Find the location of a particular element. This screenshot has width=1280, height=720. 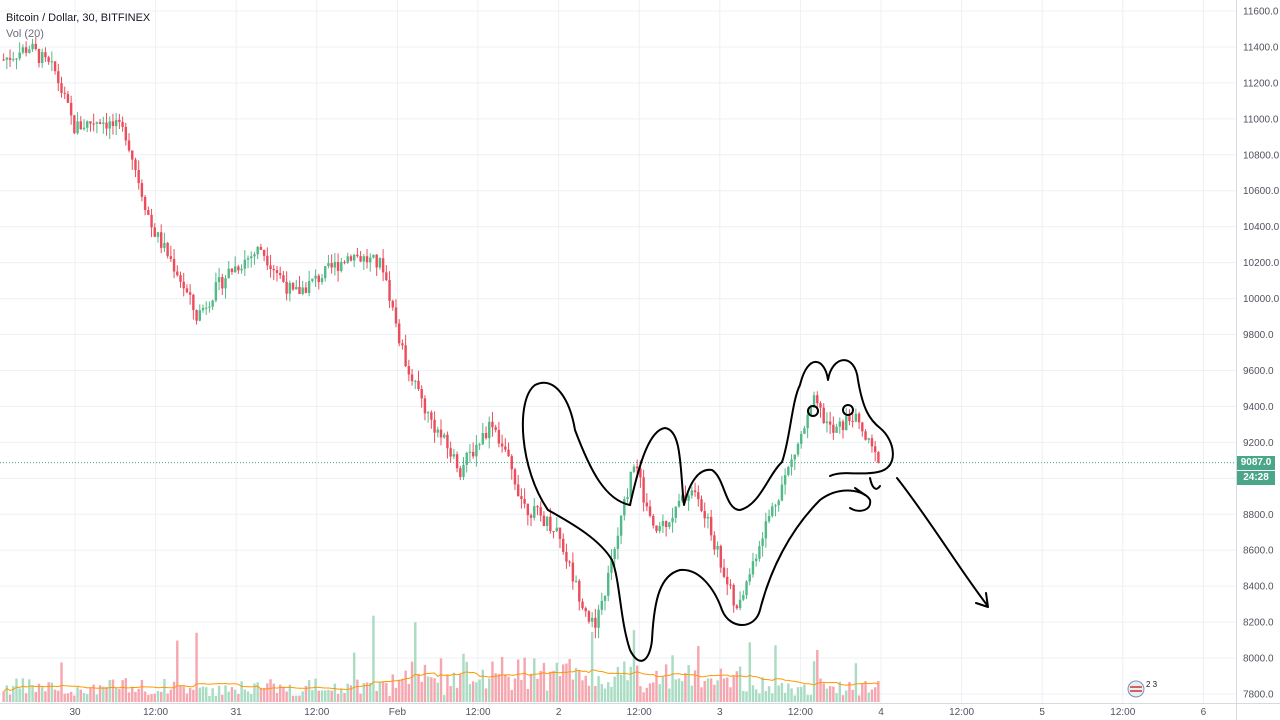

y-tick-label: 9200.0 is located at coordinates (1258, 443).